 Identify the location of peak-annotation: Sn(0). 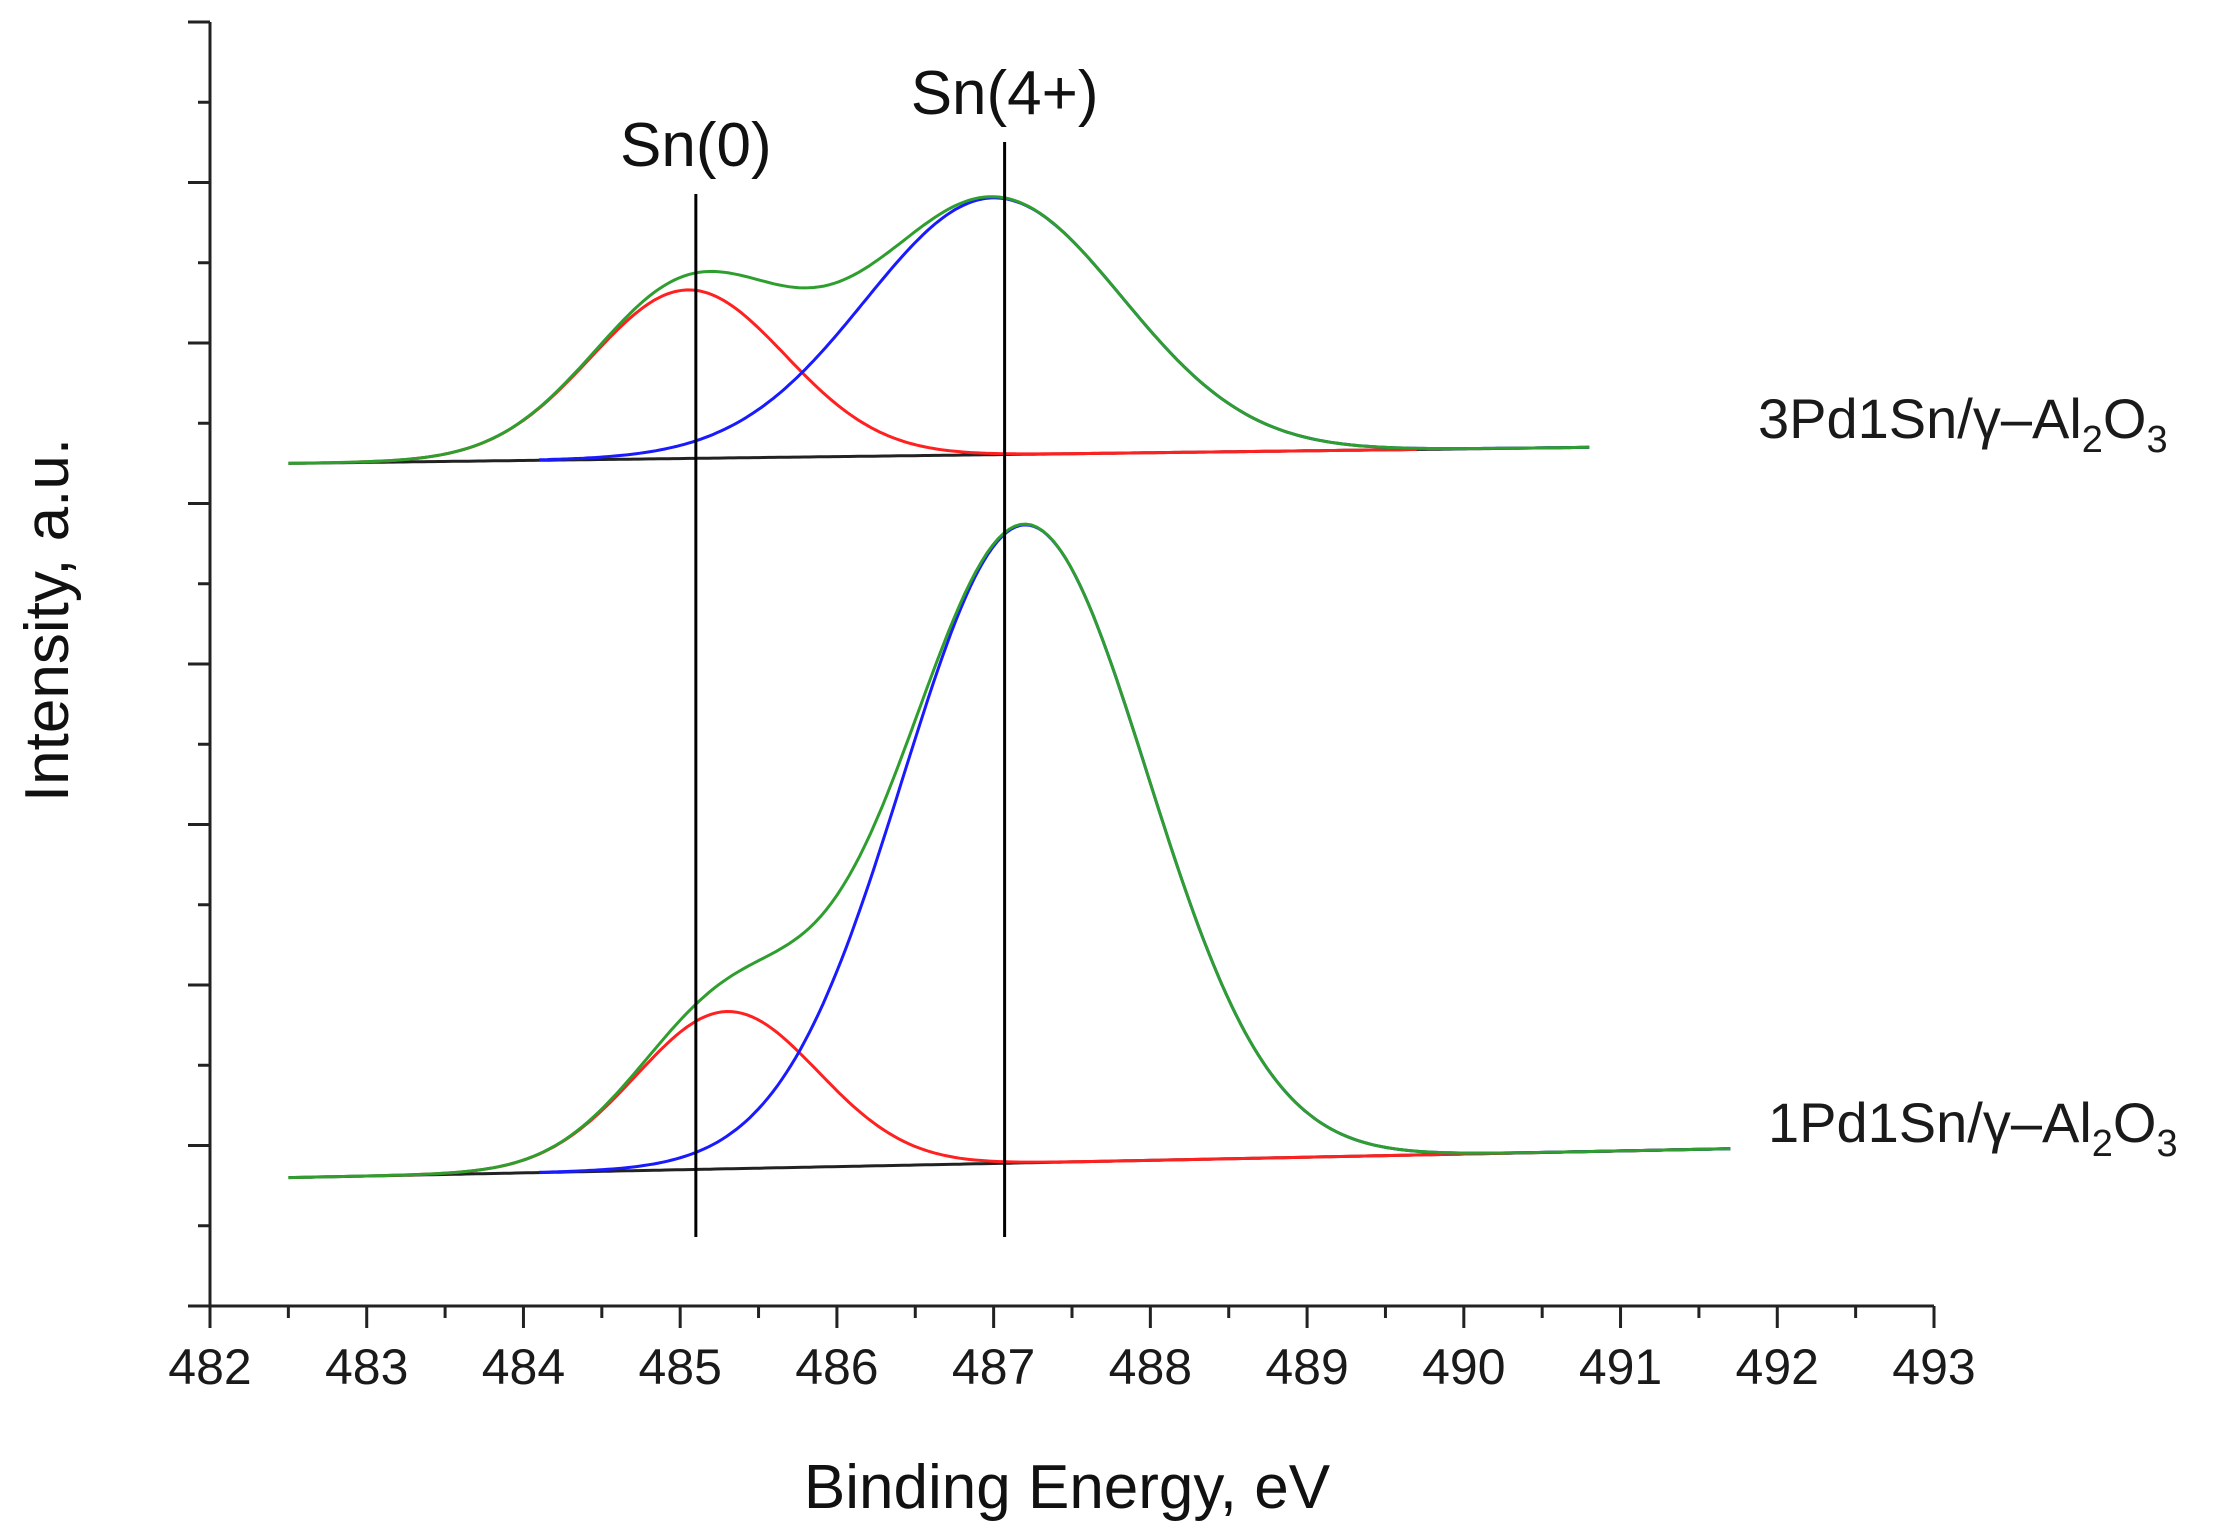
(696, 145).